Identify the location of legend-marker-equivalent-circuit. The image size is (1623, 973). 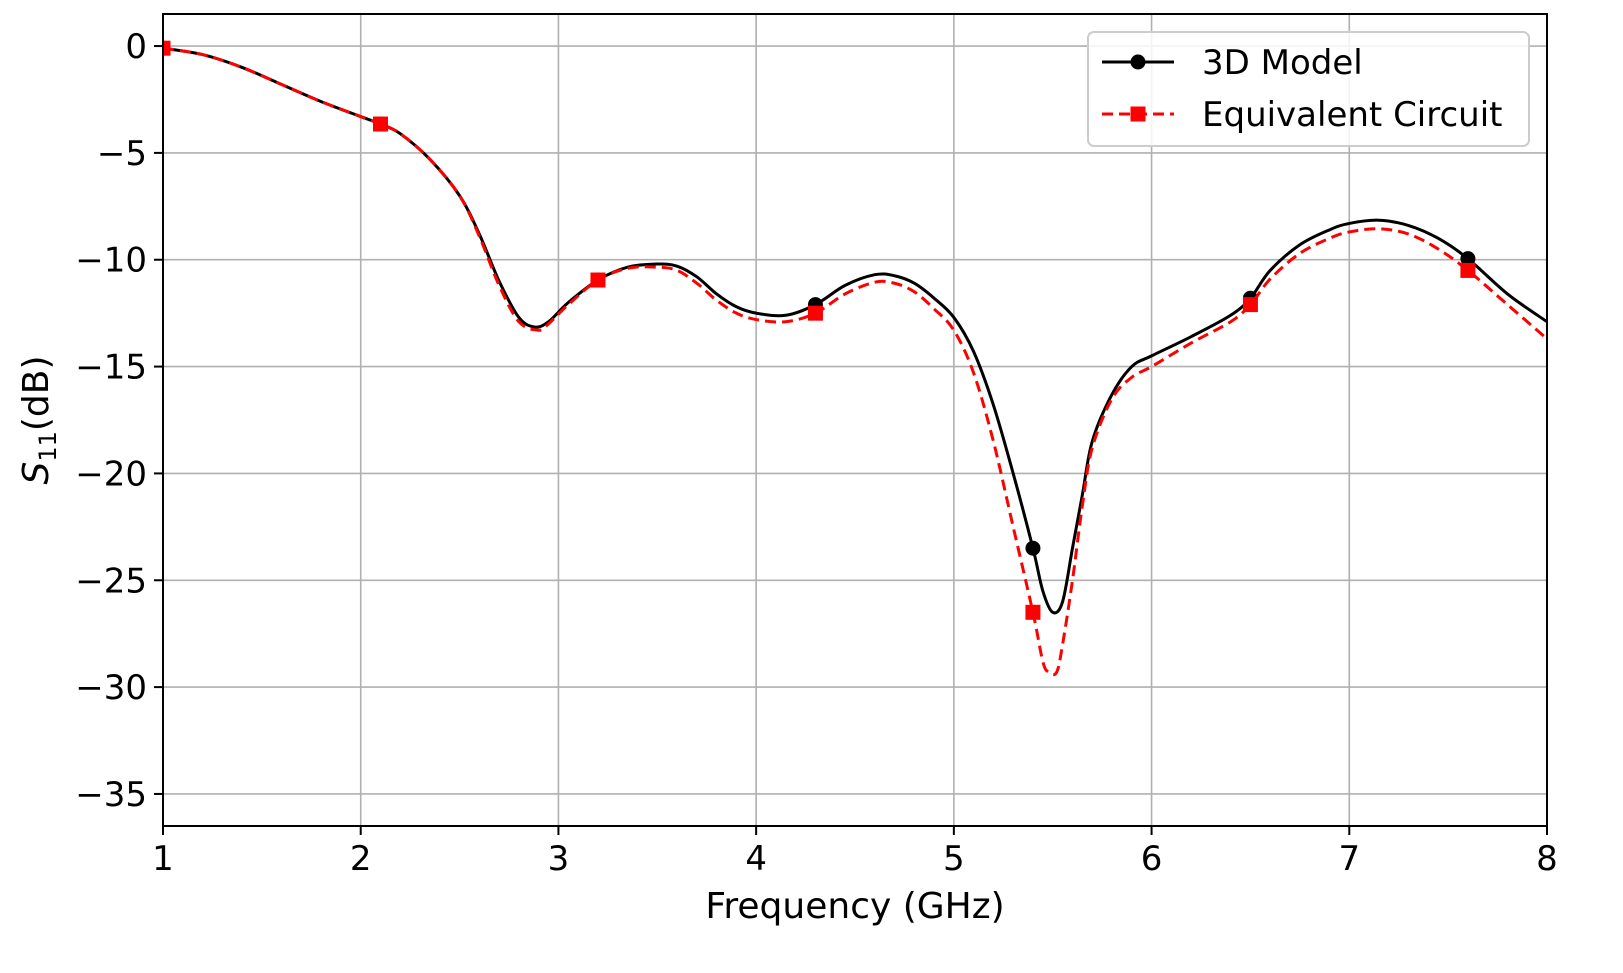
(1138, 114).